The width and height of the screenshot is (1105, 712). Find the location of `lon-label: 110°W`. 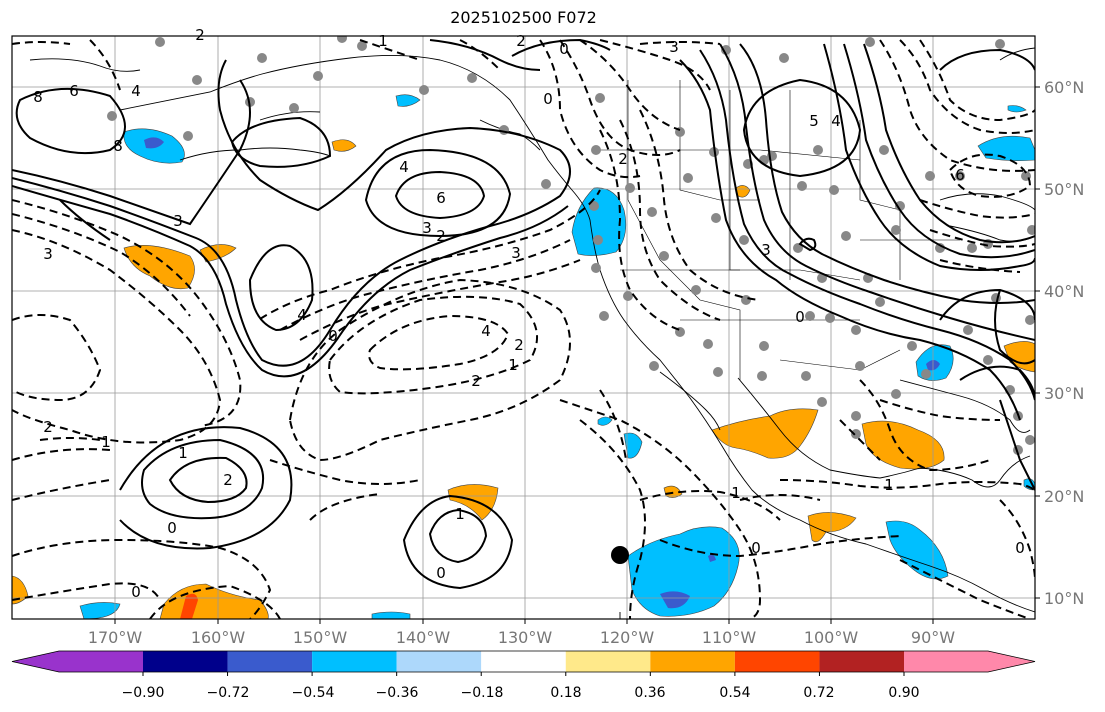

lon-label: 110°W is located at coordinates (729, 637).